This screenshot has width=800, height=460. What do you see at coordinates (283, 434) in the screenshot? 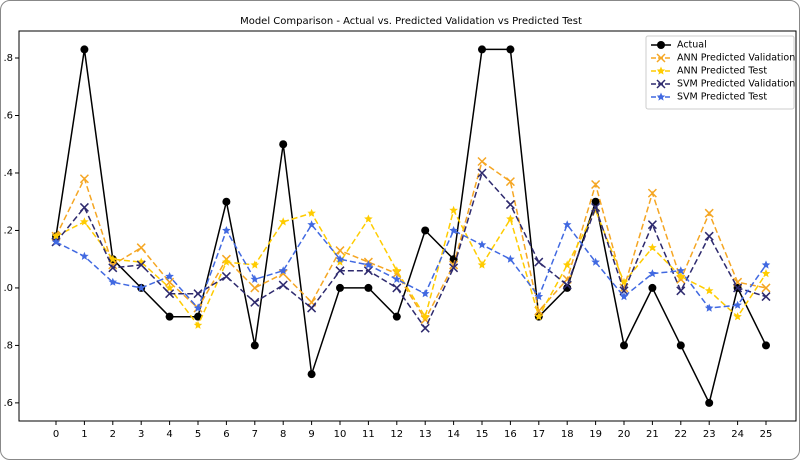
I see `x-tick-label: 8` at bounding box center [283, 434].